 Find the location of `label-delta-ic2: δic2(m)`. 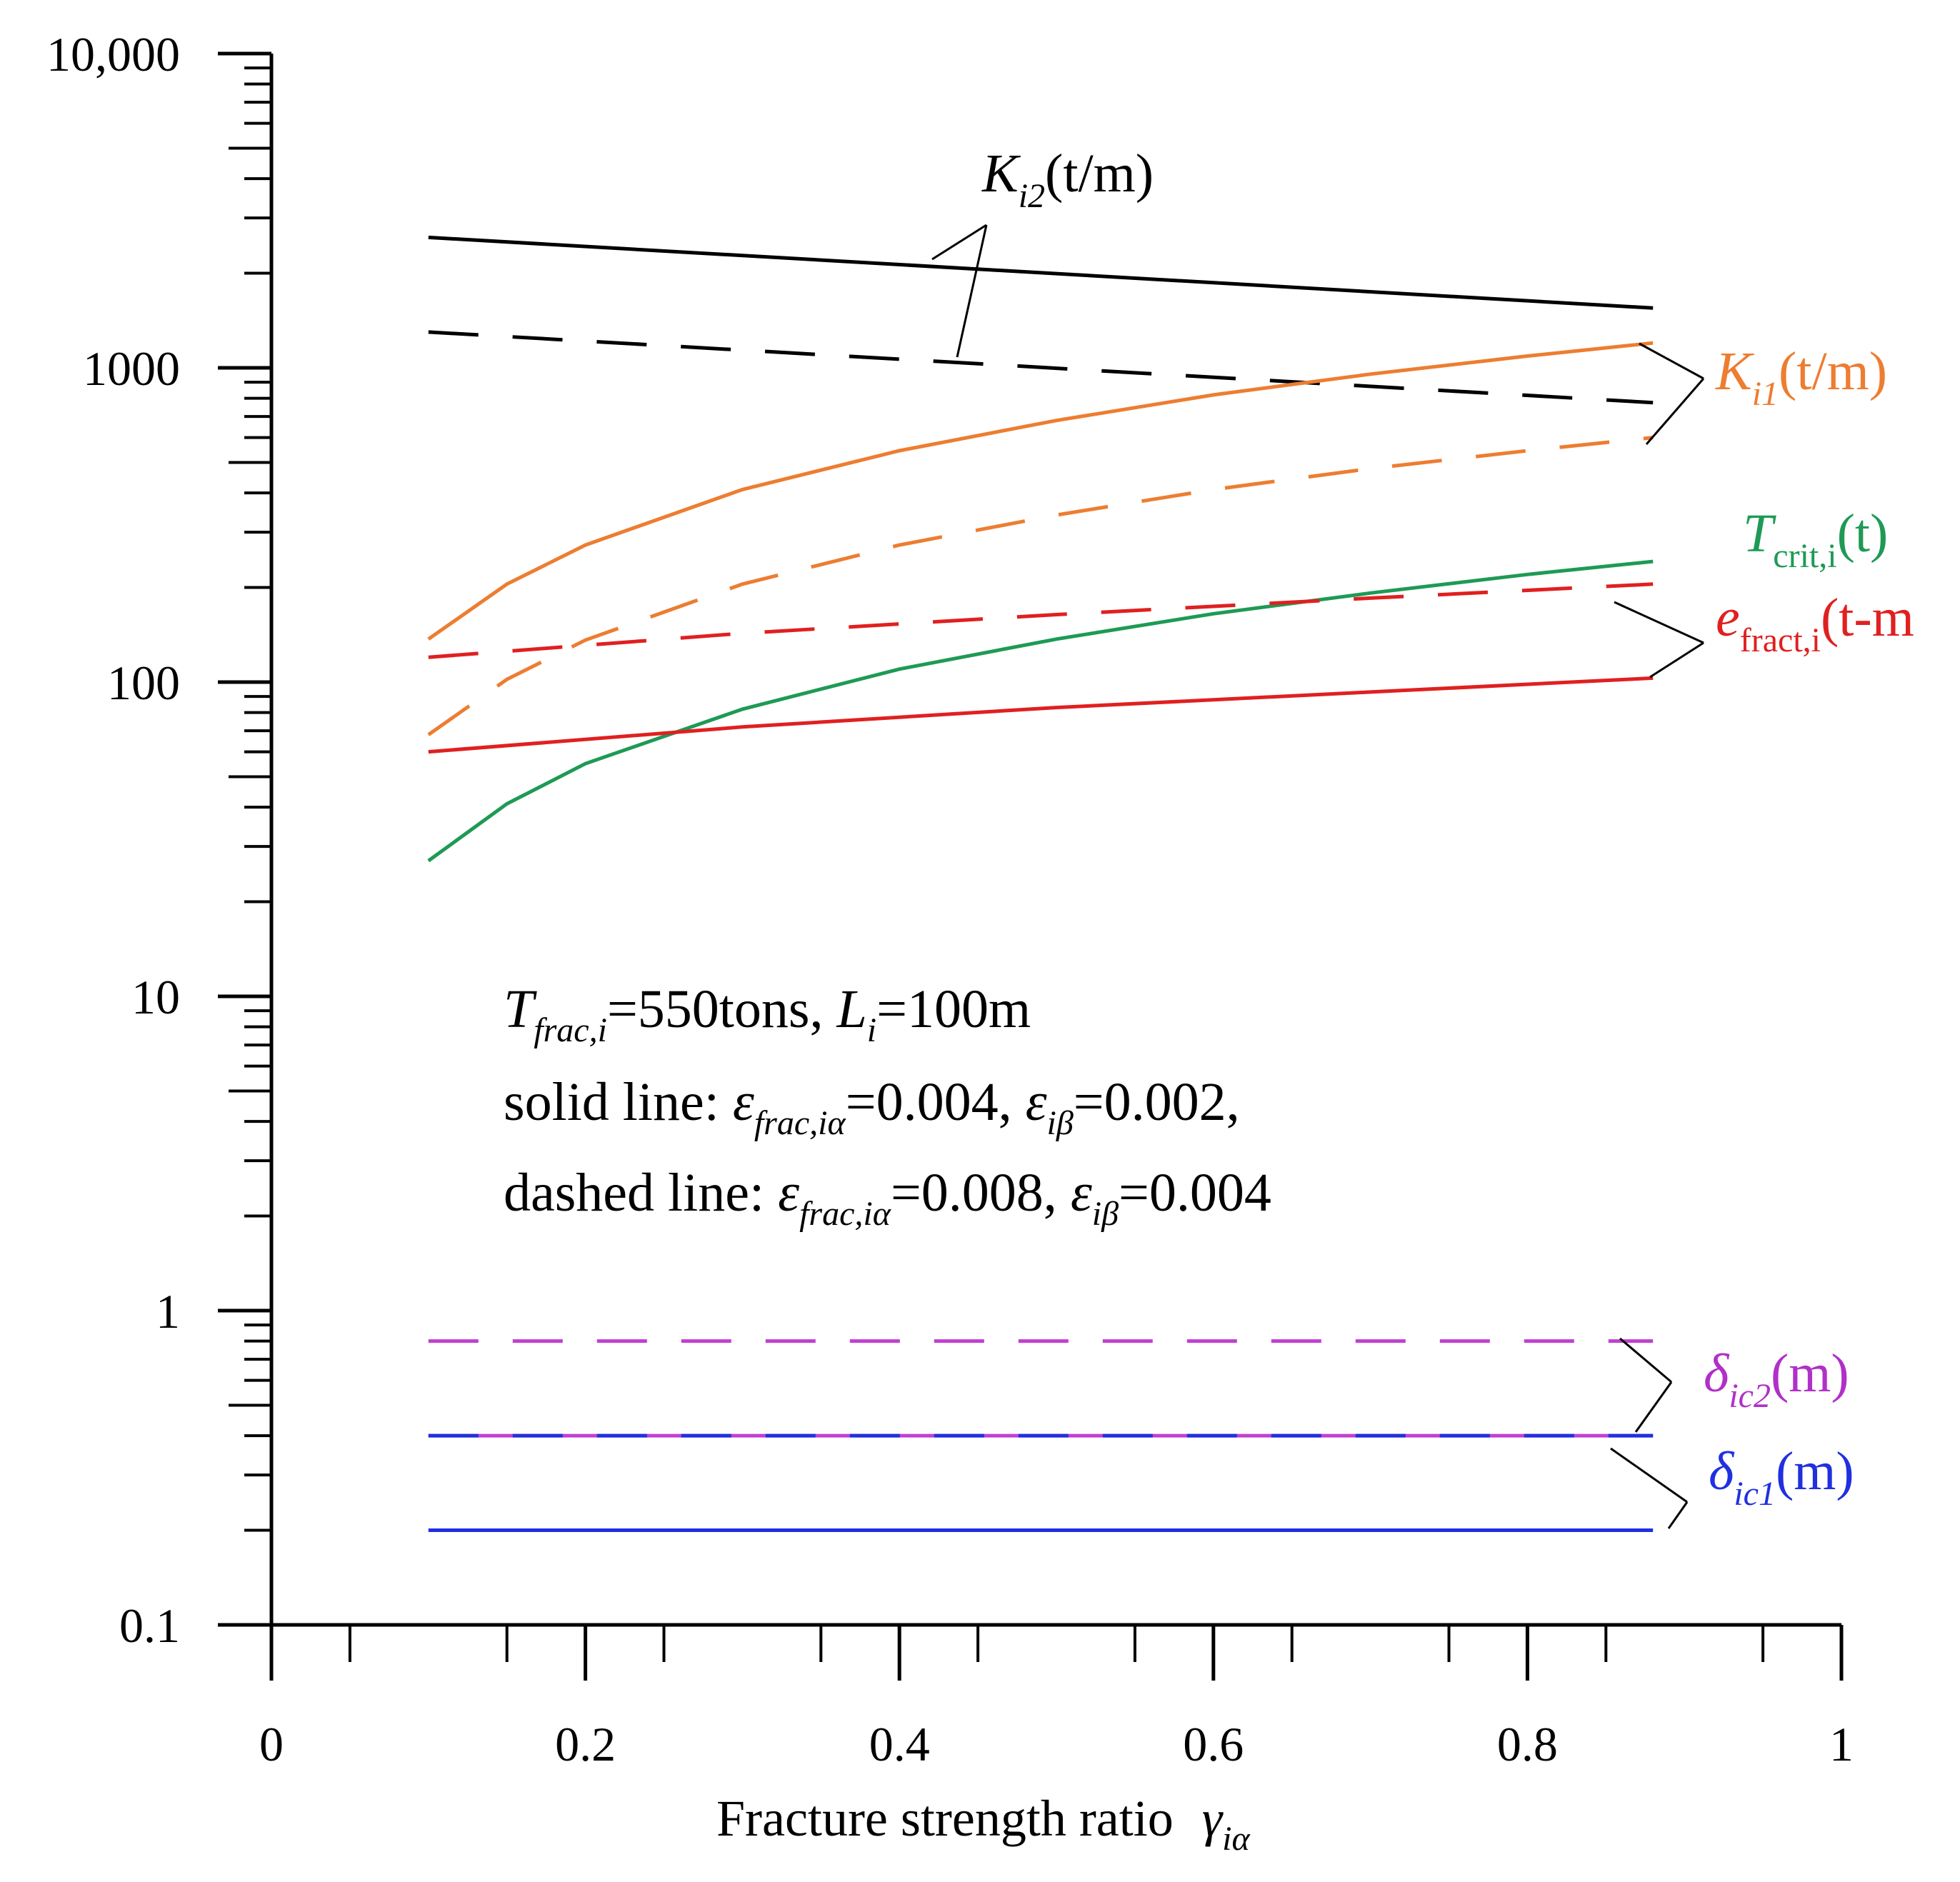

label-delta-ic2: δic2(m) is located at coordinates (1776, 1379).